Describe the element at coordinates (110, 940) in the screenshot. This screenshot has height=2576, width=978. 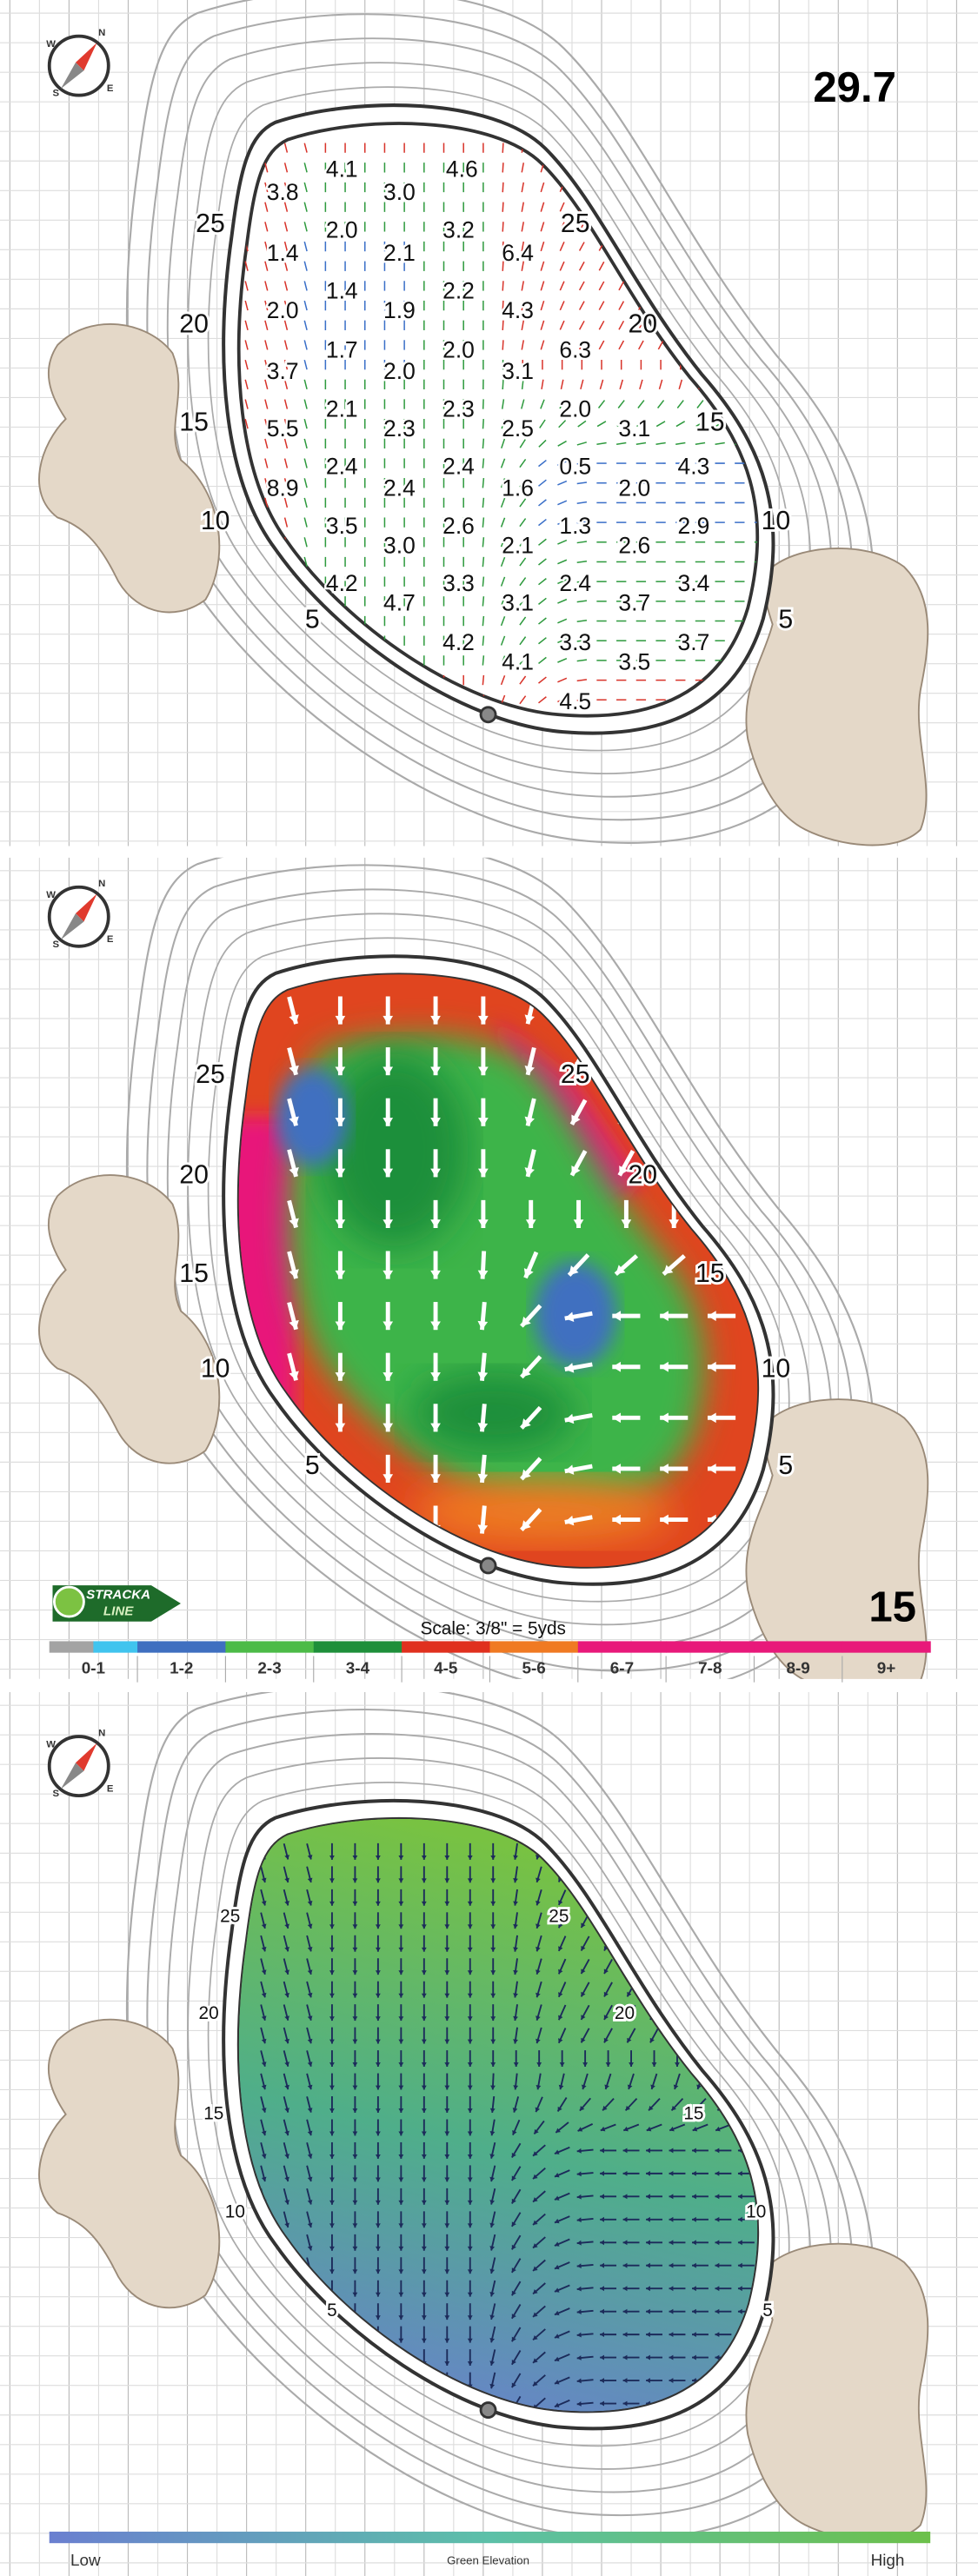
I see `compass-letter: E` at that location.